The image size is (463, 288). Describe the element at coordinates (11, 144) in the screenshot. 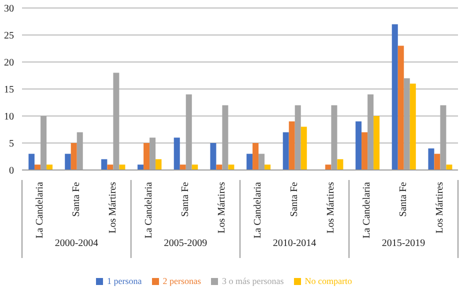

I see `y-tick-label: 5` at that location.